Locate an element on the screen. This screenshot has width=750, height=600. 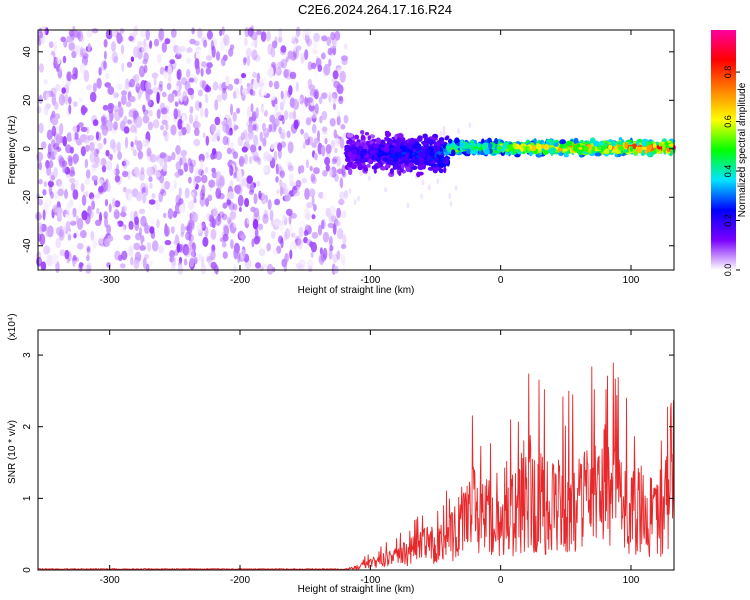
x-tick-label: 0 is located at coordinates (501, 280).